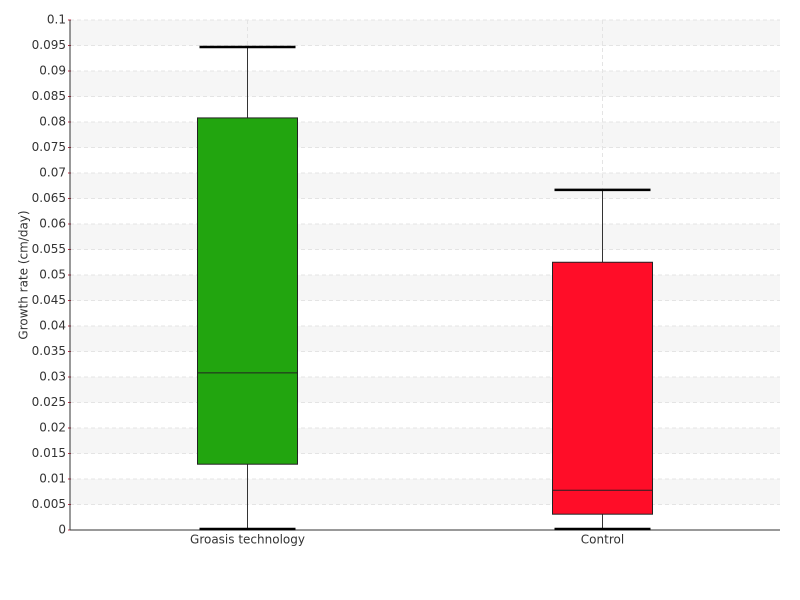 The height and width of the screenshot is (600, 800). I want to click on y-tick-label: 0.075, so click(49, 147).